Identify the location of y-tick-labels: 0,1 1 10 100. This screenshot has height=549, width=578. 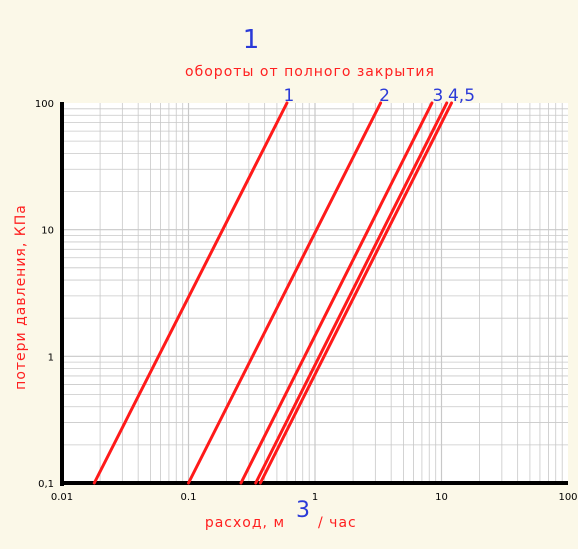
(44, 294).